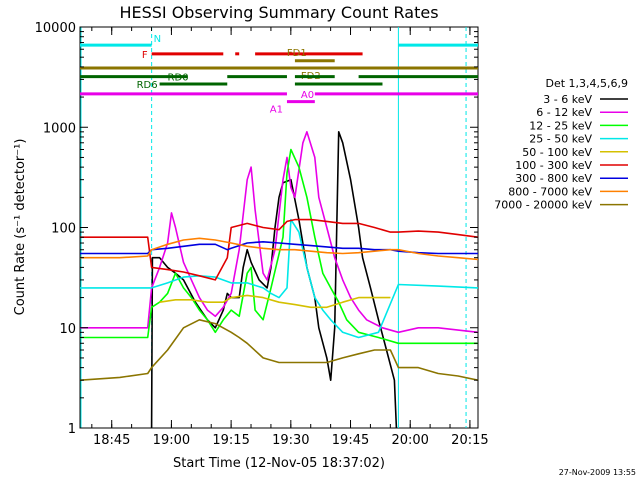  Describe the element at coordinates (307, 95) in the screenshot. I see `flag-label: A0` at that location.